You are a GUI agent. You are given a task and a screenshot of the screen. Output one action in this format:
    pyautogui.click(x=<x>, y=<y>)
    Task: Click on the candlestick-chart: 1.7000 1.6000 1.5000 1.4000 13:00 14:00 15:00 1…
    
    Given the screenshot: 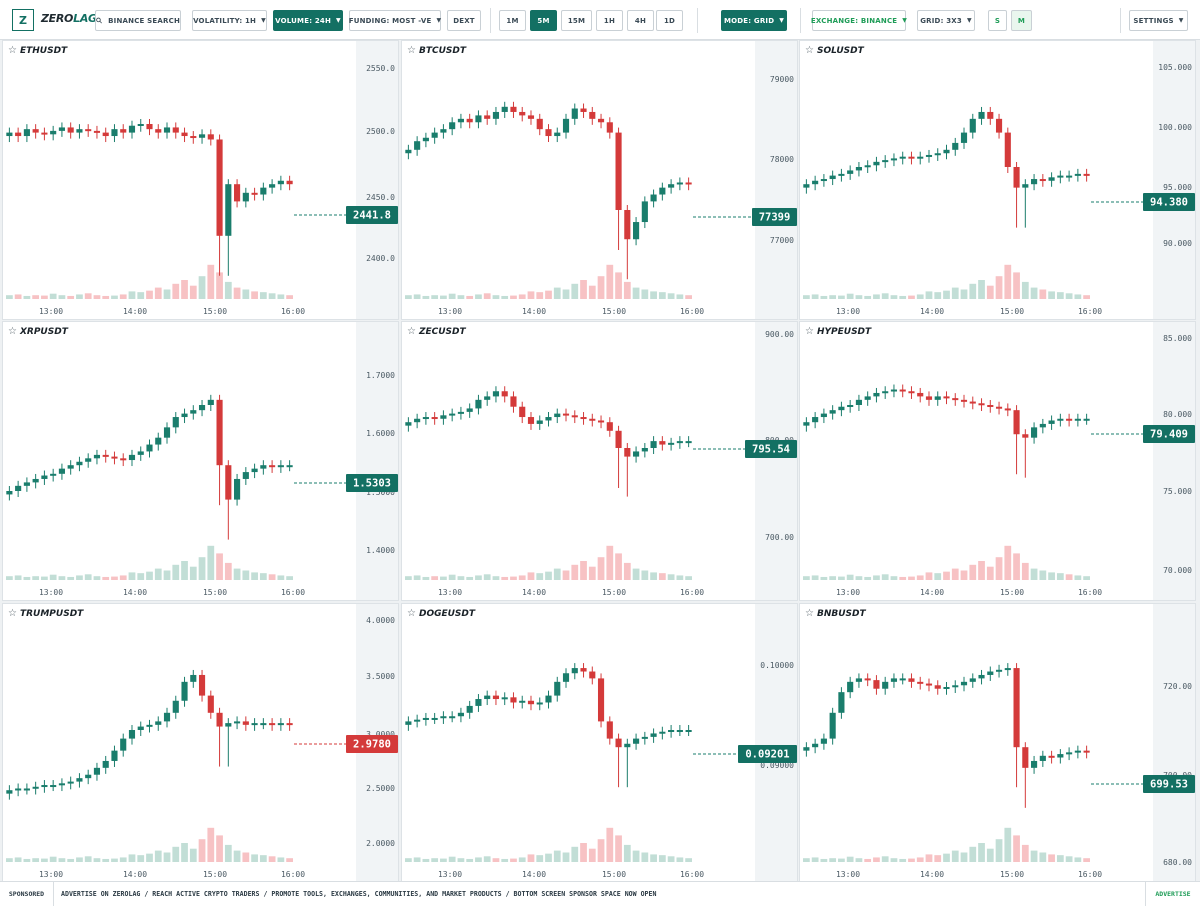 What is the action you would take?
    pyautogui.click(x=201, y=461)
    